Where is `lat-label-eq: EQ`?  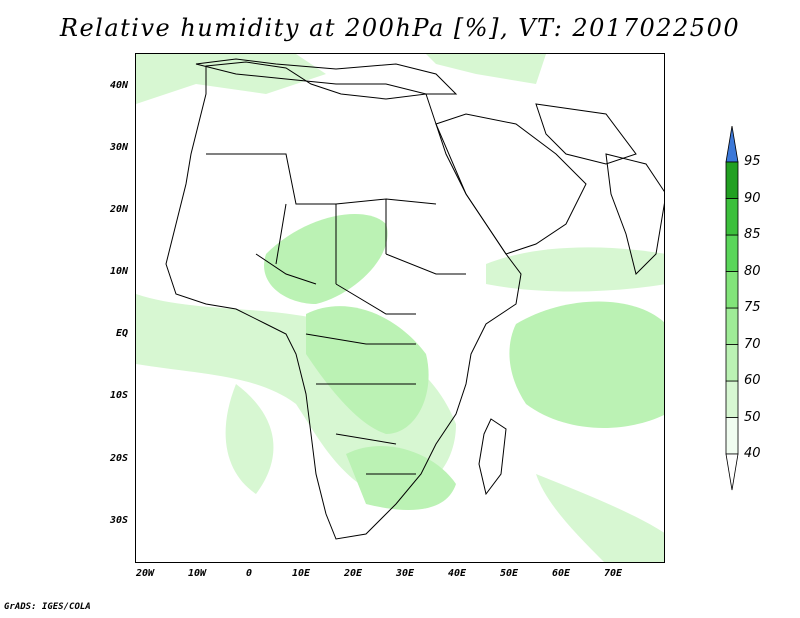
lat-label-eq: EQ is located at coordinates (121, 333).